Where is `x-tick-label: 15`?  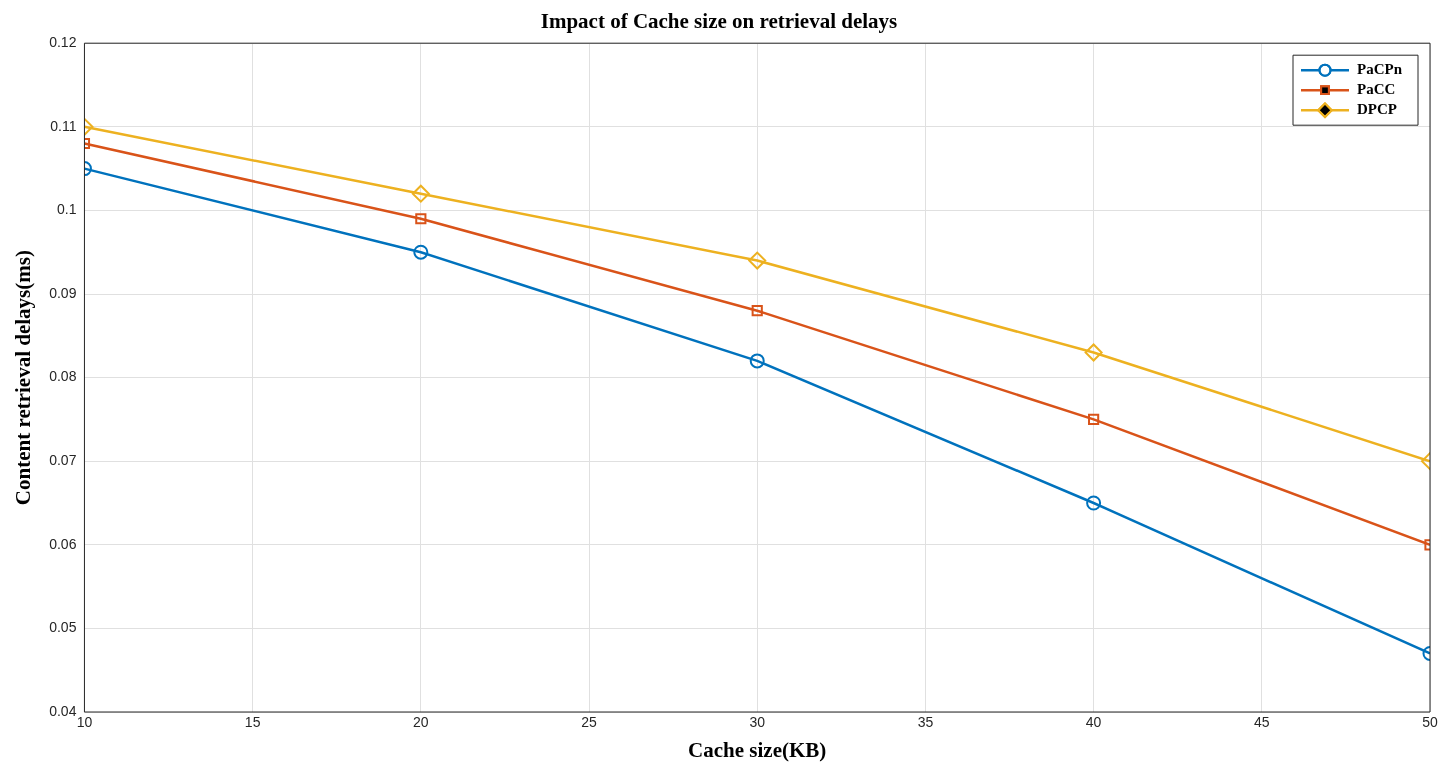 x-tick-label: 15 is located at coordinates (252, 722).